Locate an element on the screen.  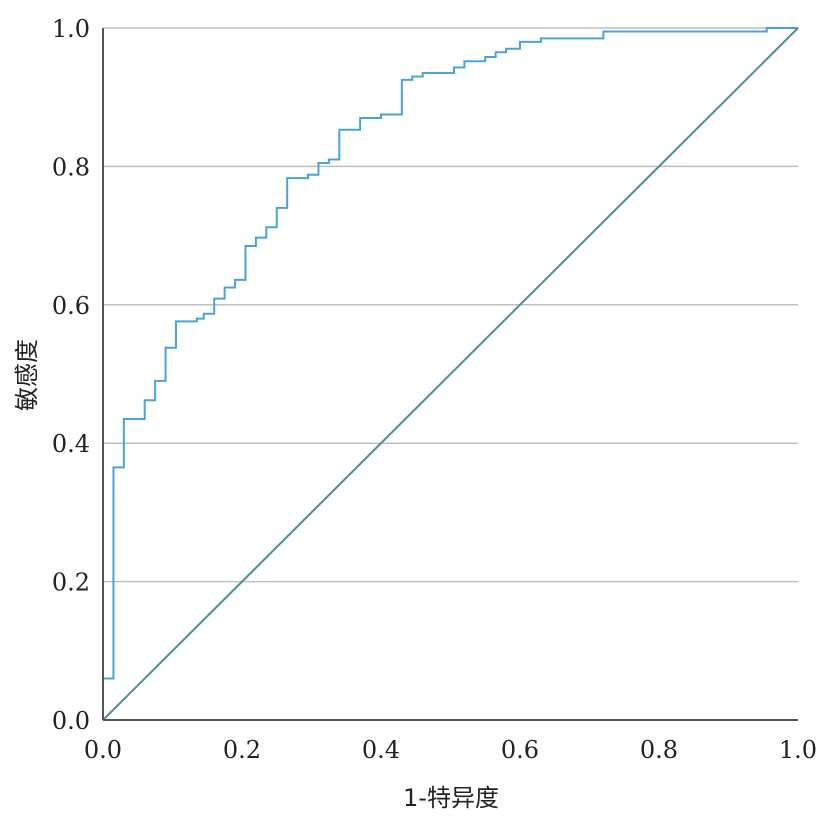
y-axis-title: 敏感度 is located at coordinates (27, 375).